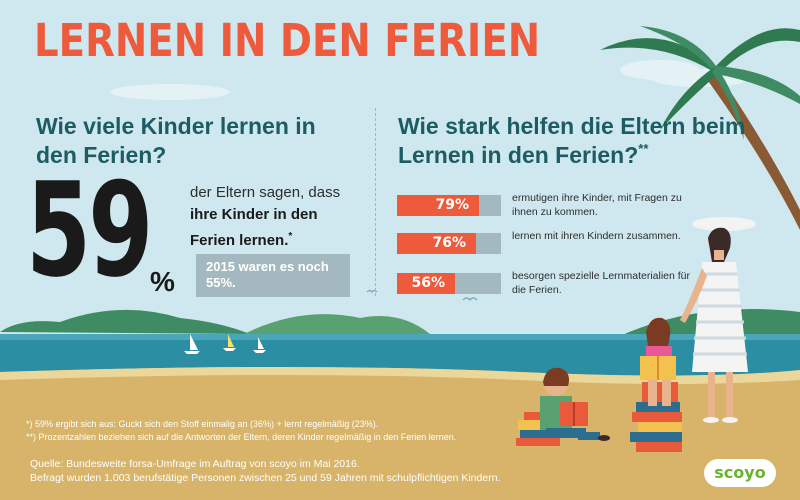  I want to click on bar-track: 56%, so click(449, 283).